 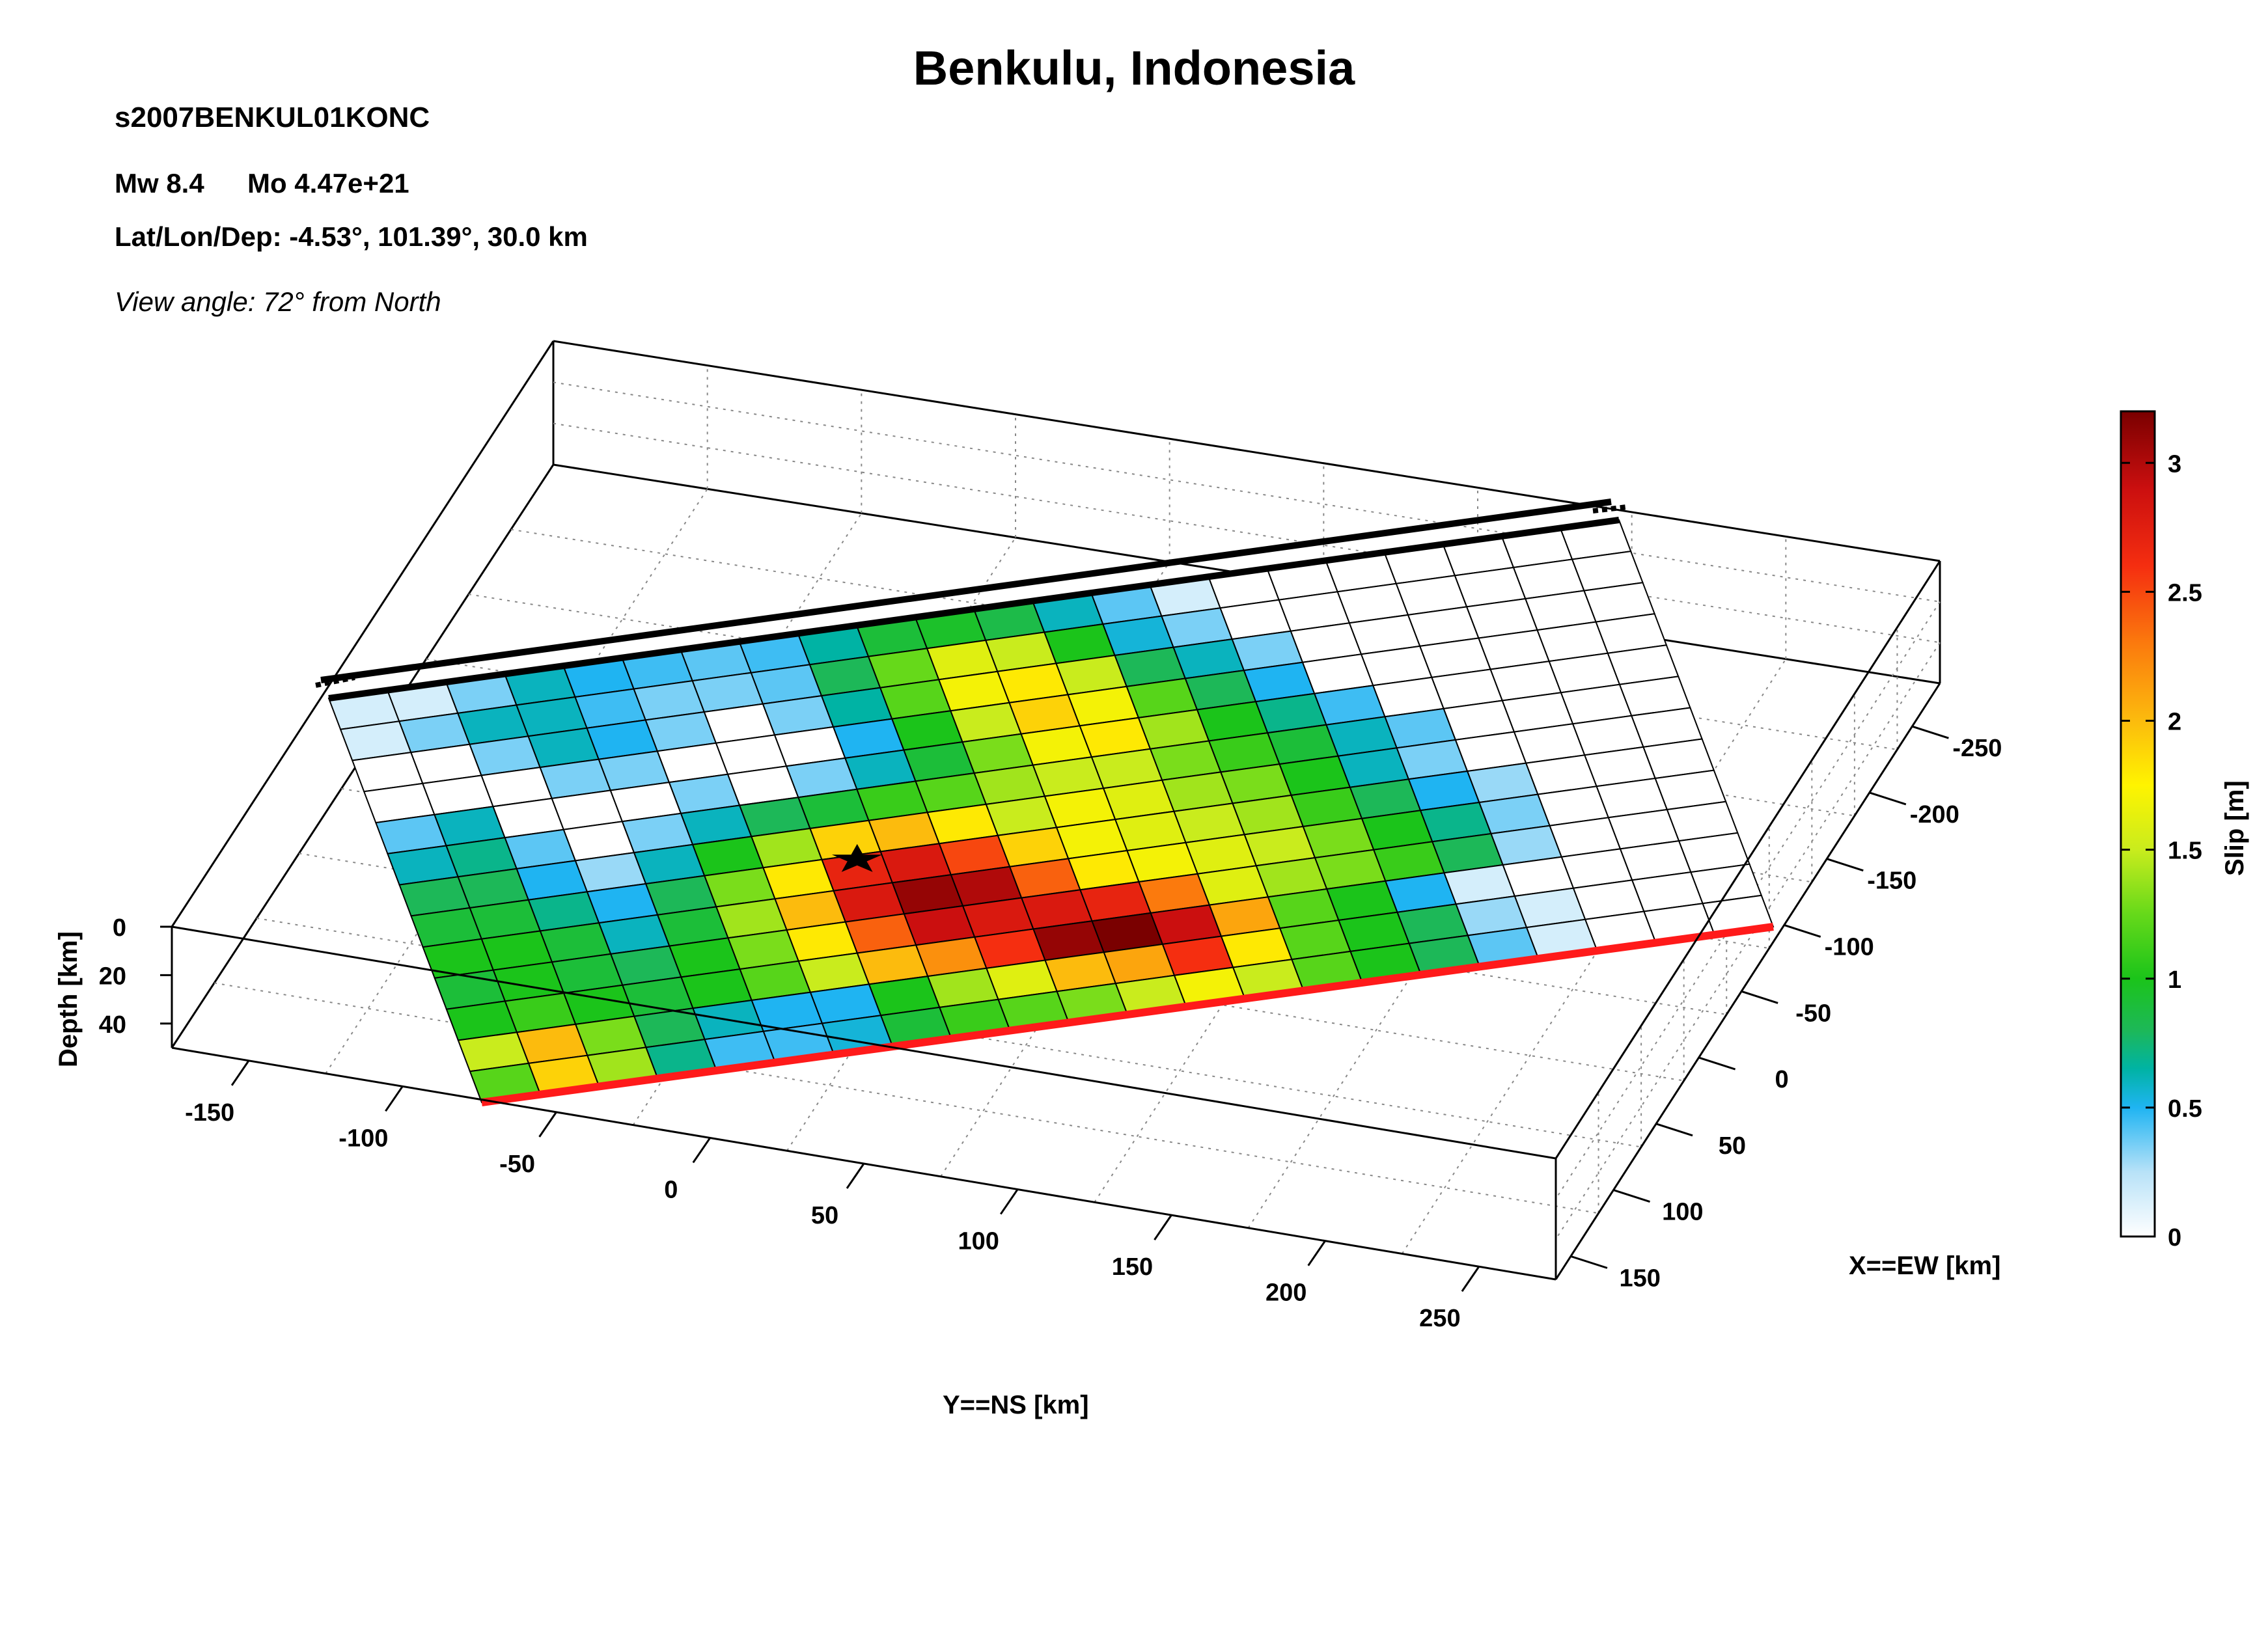 I want to click on depth-axis-ticks: 0 20 40, so click(x=135, y=976).